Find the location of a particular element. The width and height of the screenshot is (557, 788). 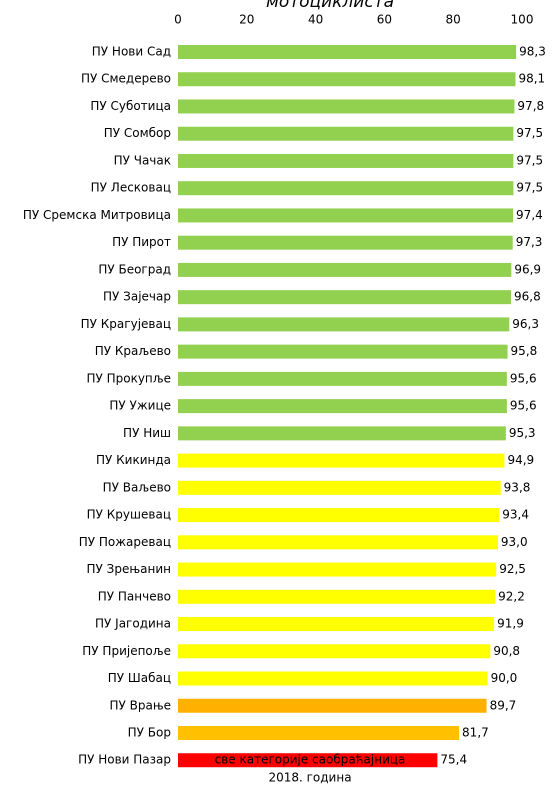

value-label: 97,8 is located at coordinates (530, 106).